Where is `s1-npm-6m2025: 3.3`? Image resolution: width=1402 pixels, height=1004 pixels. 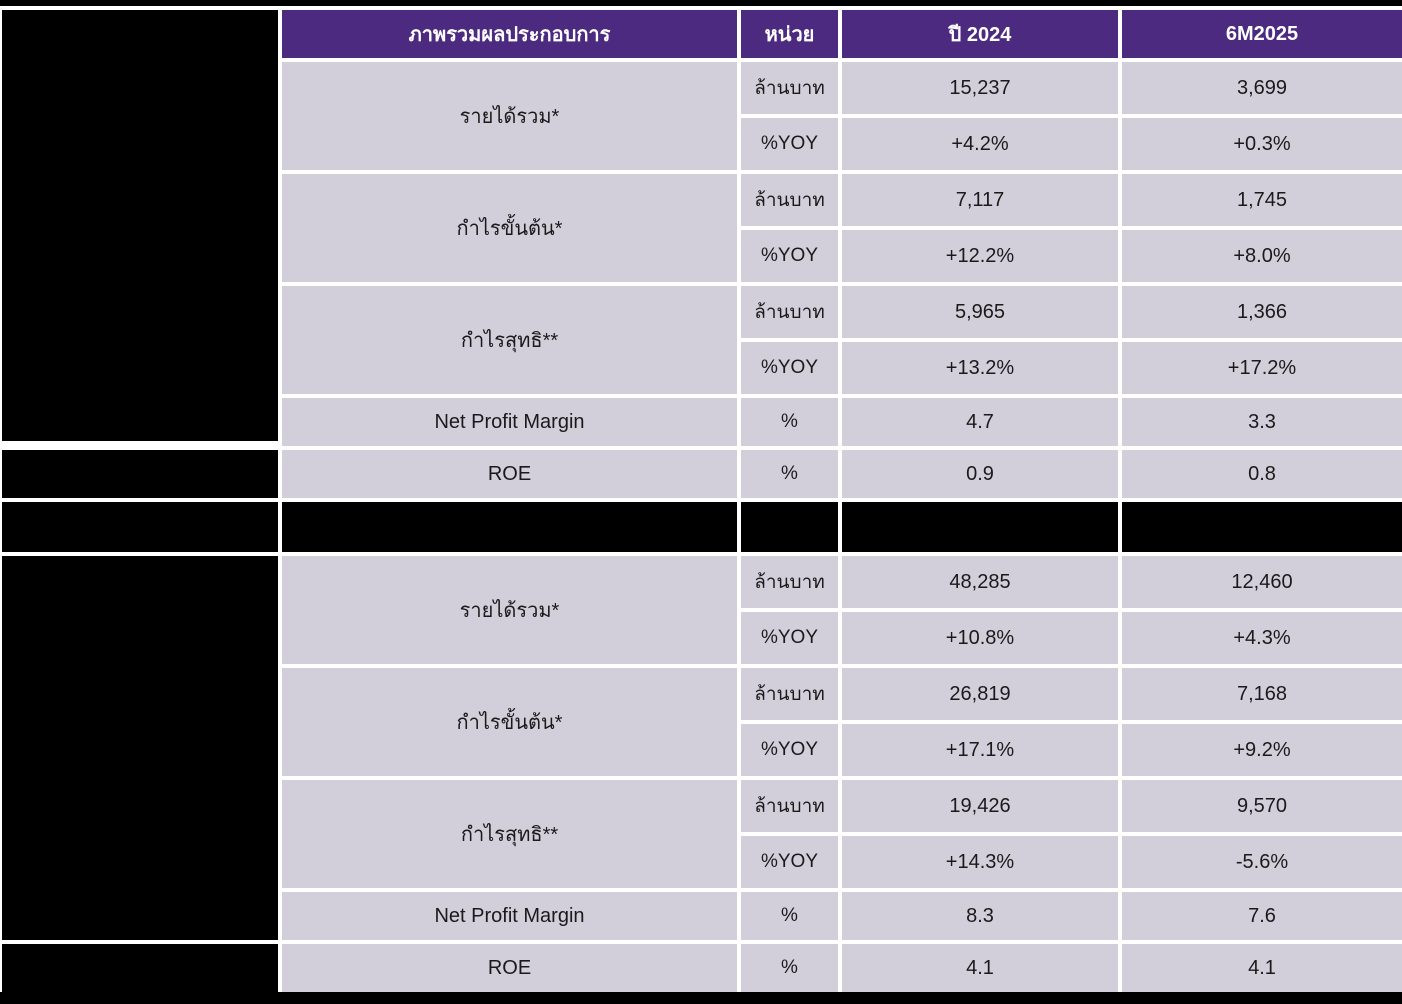
s1-npm-6m2025: 3.3 is located at coordinates (1262, 422).